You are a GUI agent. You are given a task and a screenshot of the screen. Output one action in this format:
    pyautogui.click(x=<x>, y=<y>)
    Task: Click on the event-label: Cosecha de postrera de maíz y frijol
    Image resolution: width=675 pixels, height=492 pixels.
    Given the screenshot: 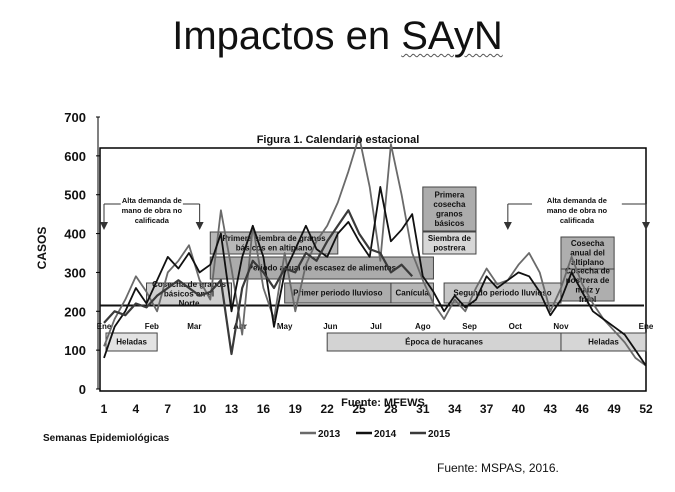 What is the action you would take?
    pyautogui.click(x=587, y=285)
    